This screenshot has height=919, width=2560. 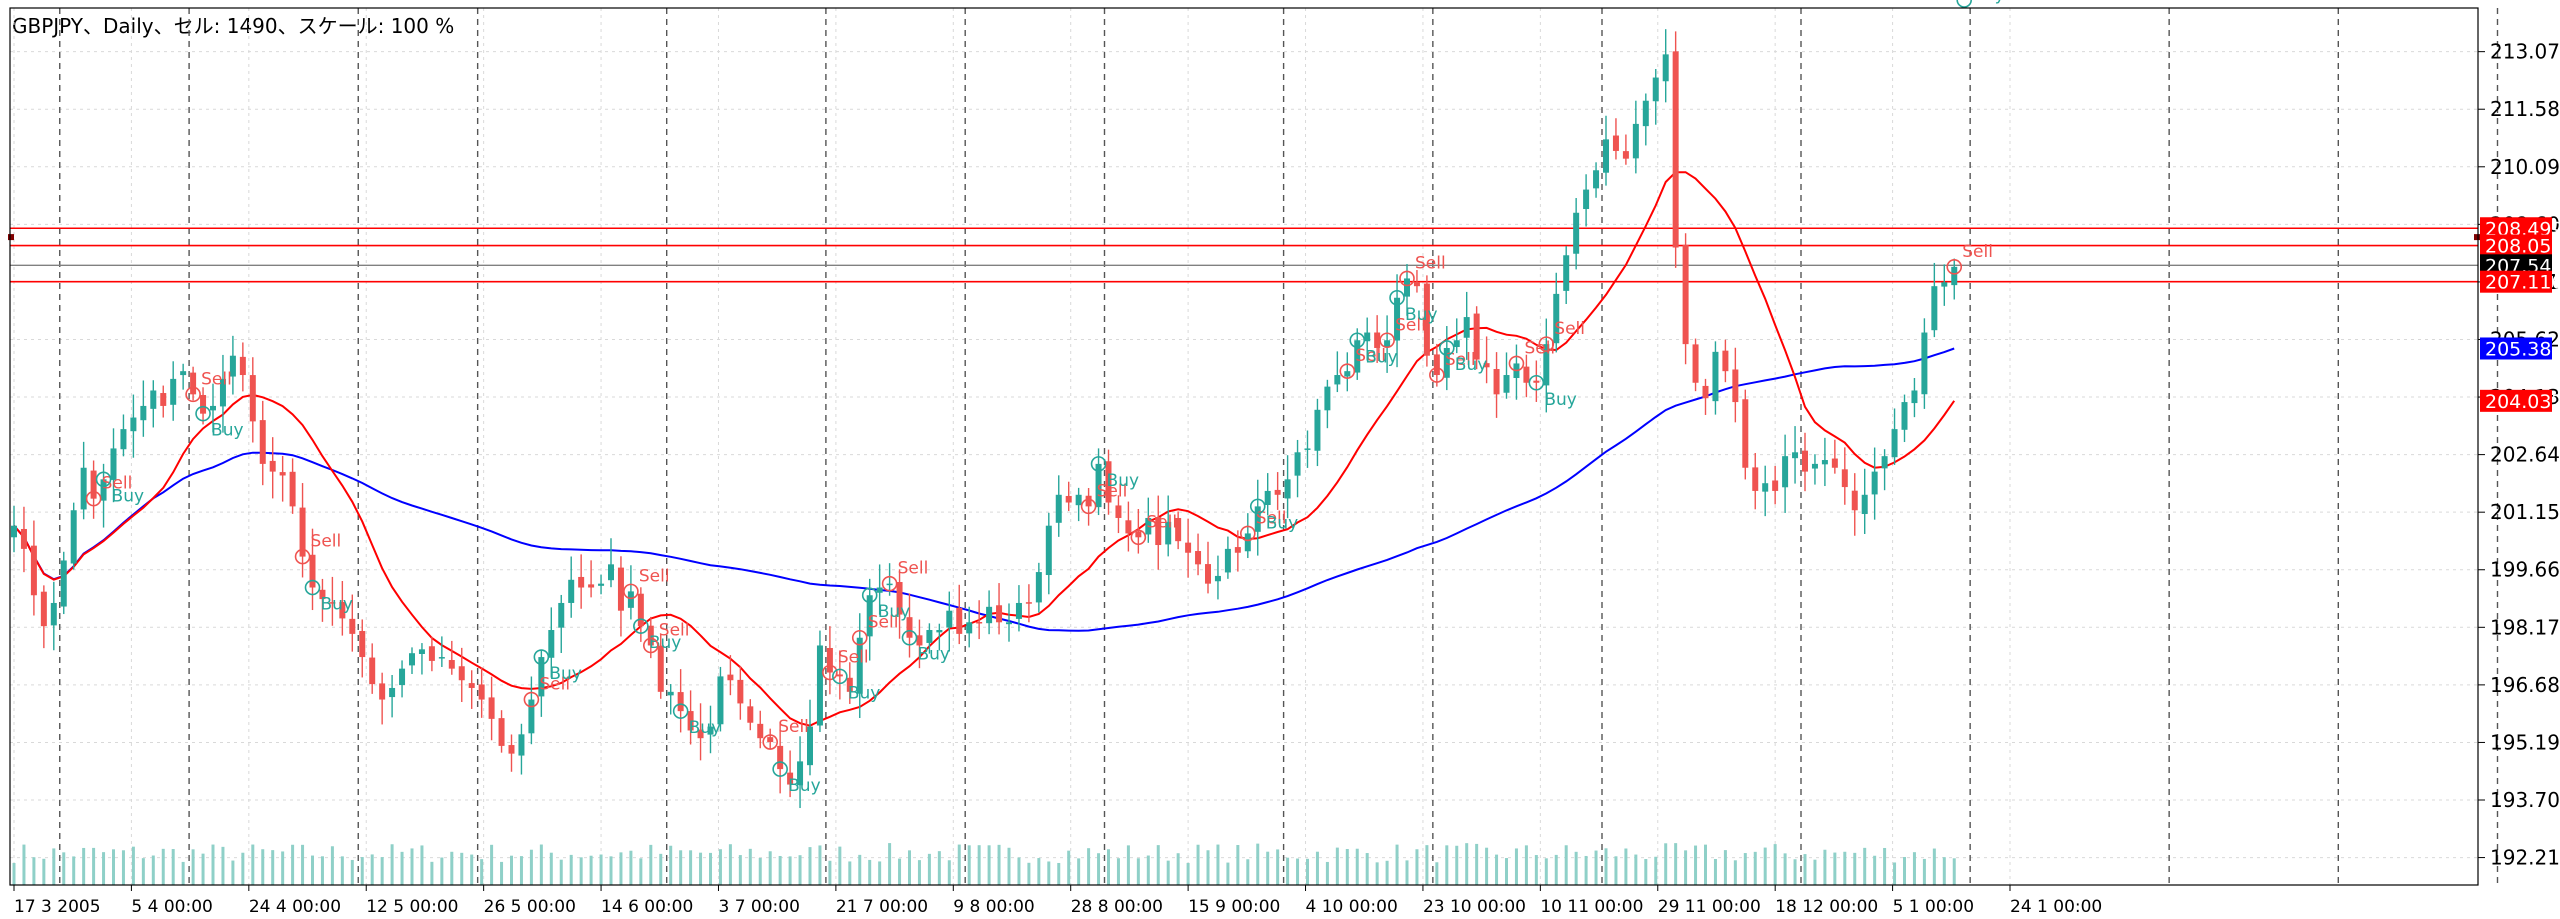 I want to click on x-tick-label: 28 8 00:00, so click(x=1117, y=907).